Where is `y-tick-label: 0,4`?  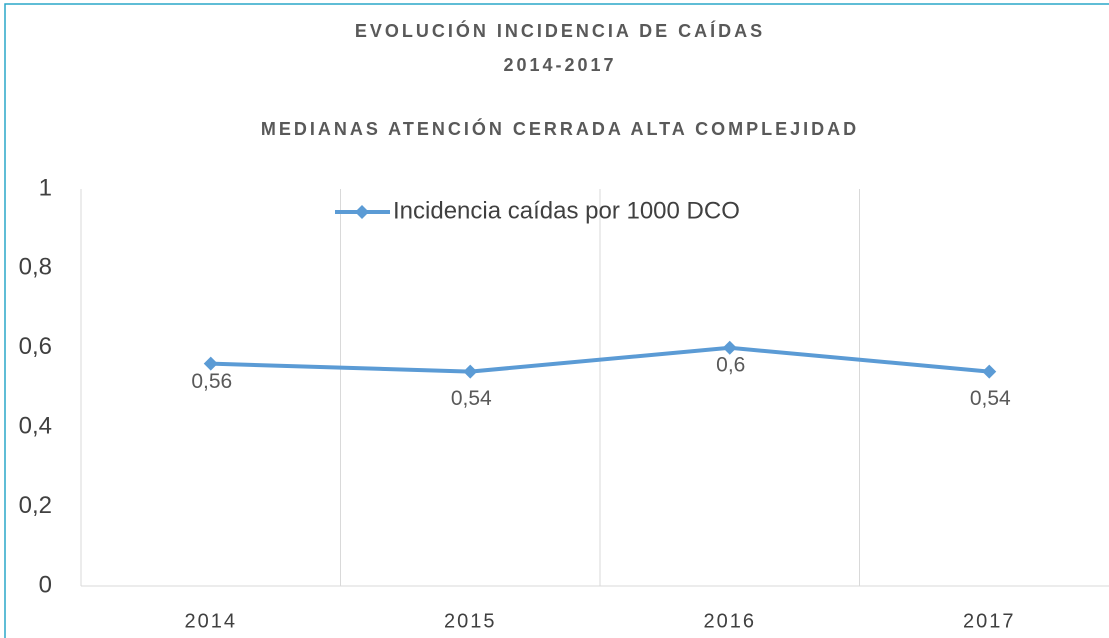 y-tick-label: 0,4 is located at coordinates (35, 426).